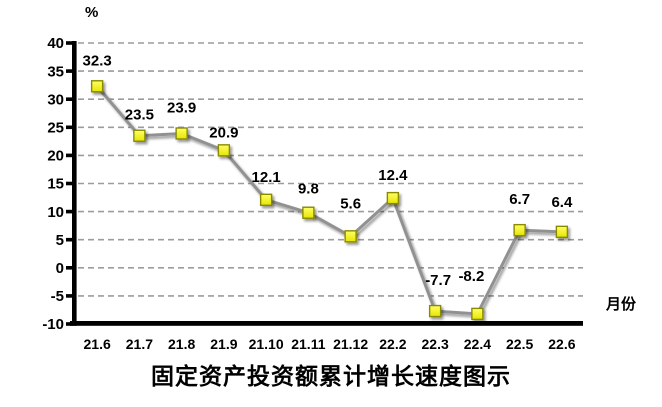  What do you see at coordinates (331, 376) in the screenshot?
I see `chart-title: 固定资产投资额累计增长速度图示` at bounding box center [331, 376].